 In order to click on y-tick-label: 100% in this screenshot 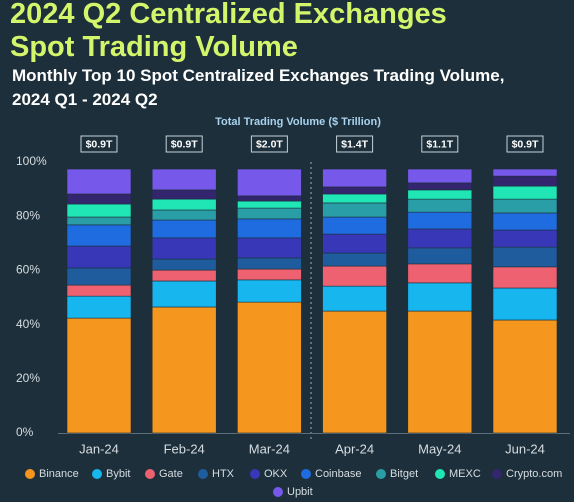, I will do `click(31, 161)`.